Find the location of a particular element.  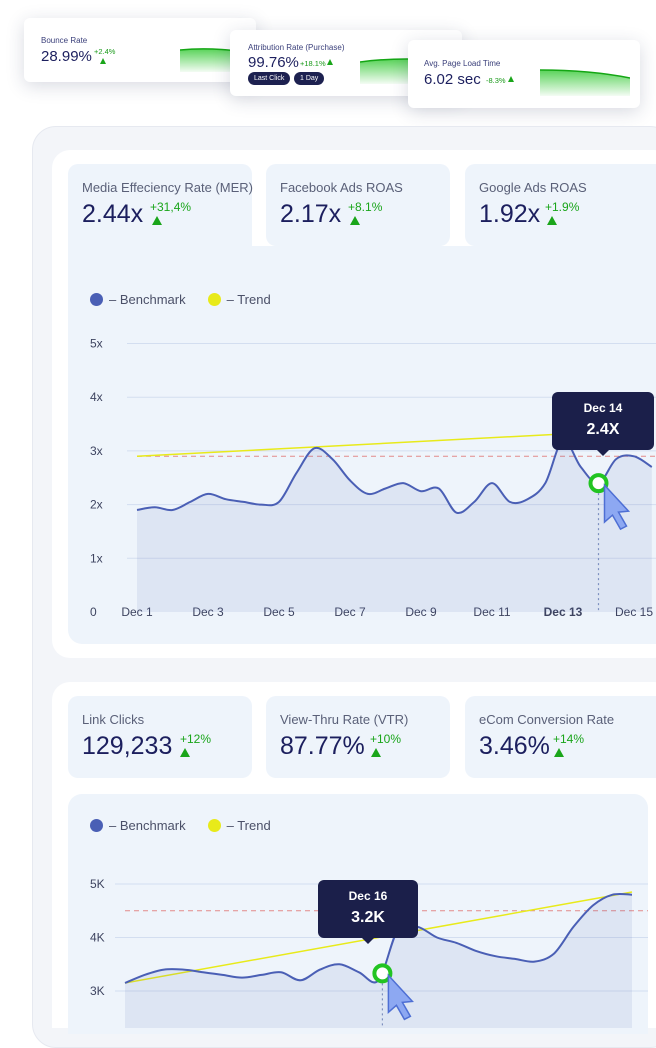

facebook-roas-delta: +8.1% is located at coordinates (365, 207).